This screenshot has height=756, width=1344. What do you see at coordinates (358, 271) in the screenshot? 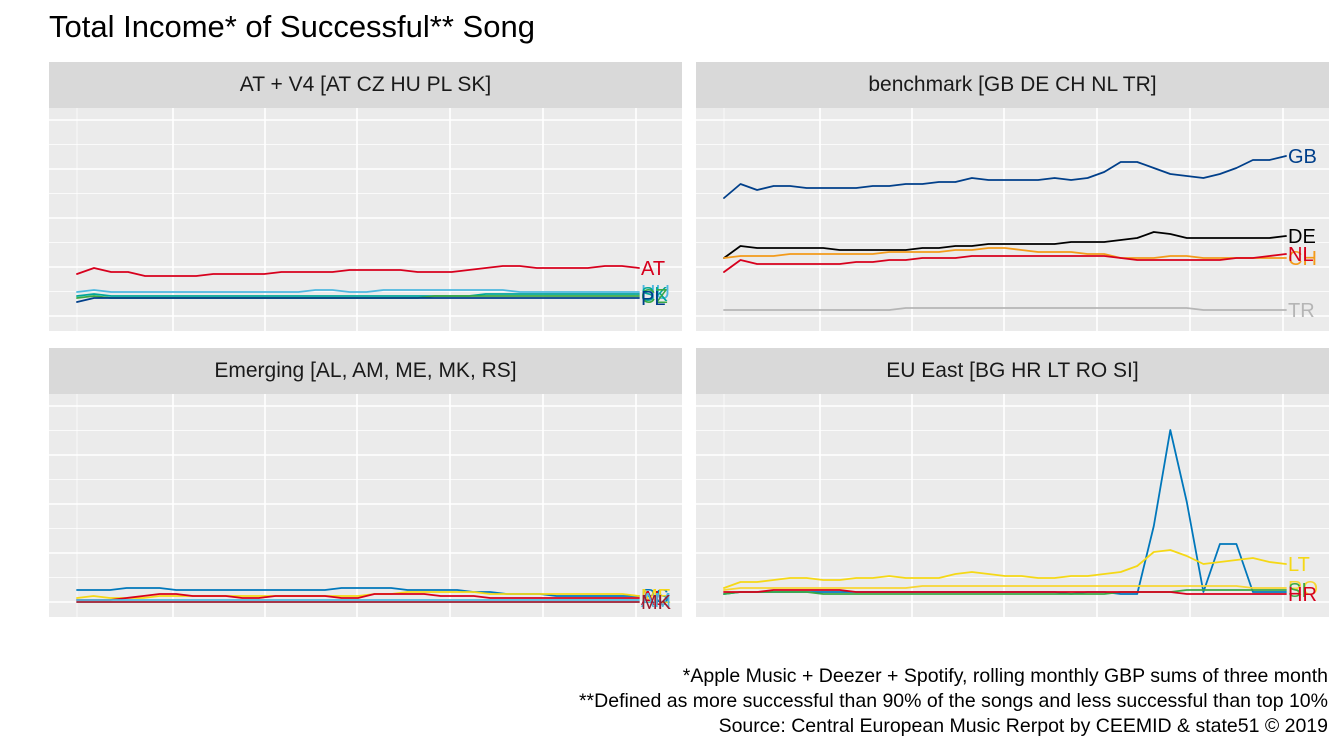
I see `series-line-at` at bounding box center [358, 271].